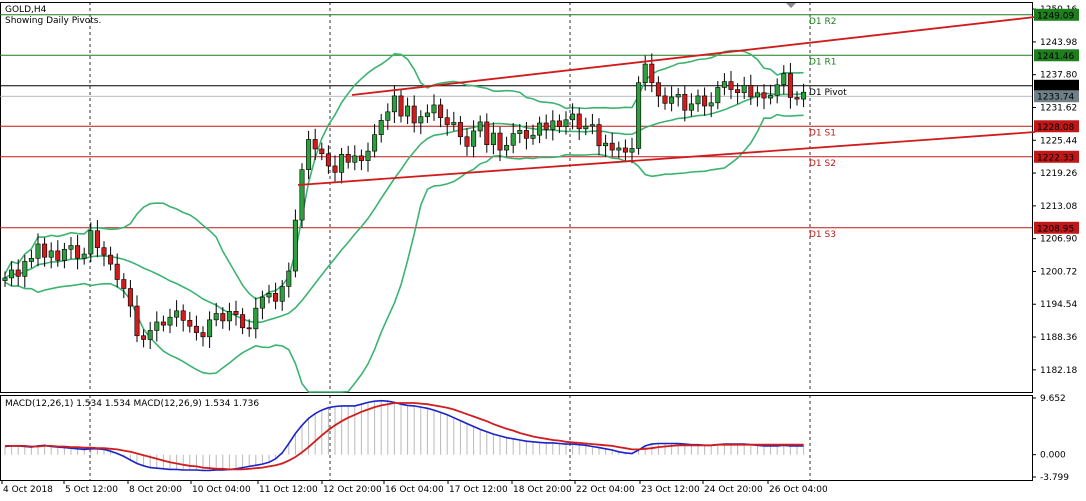 The image size is (1086, 501). What do you see at coordinates (1058, 338) in the screenshot?
I see `price-tick-label: 1188.36` at bounding box center [1058, 338].